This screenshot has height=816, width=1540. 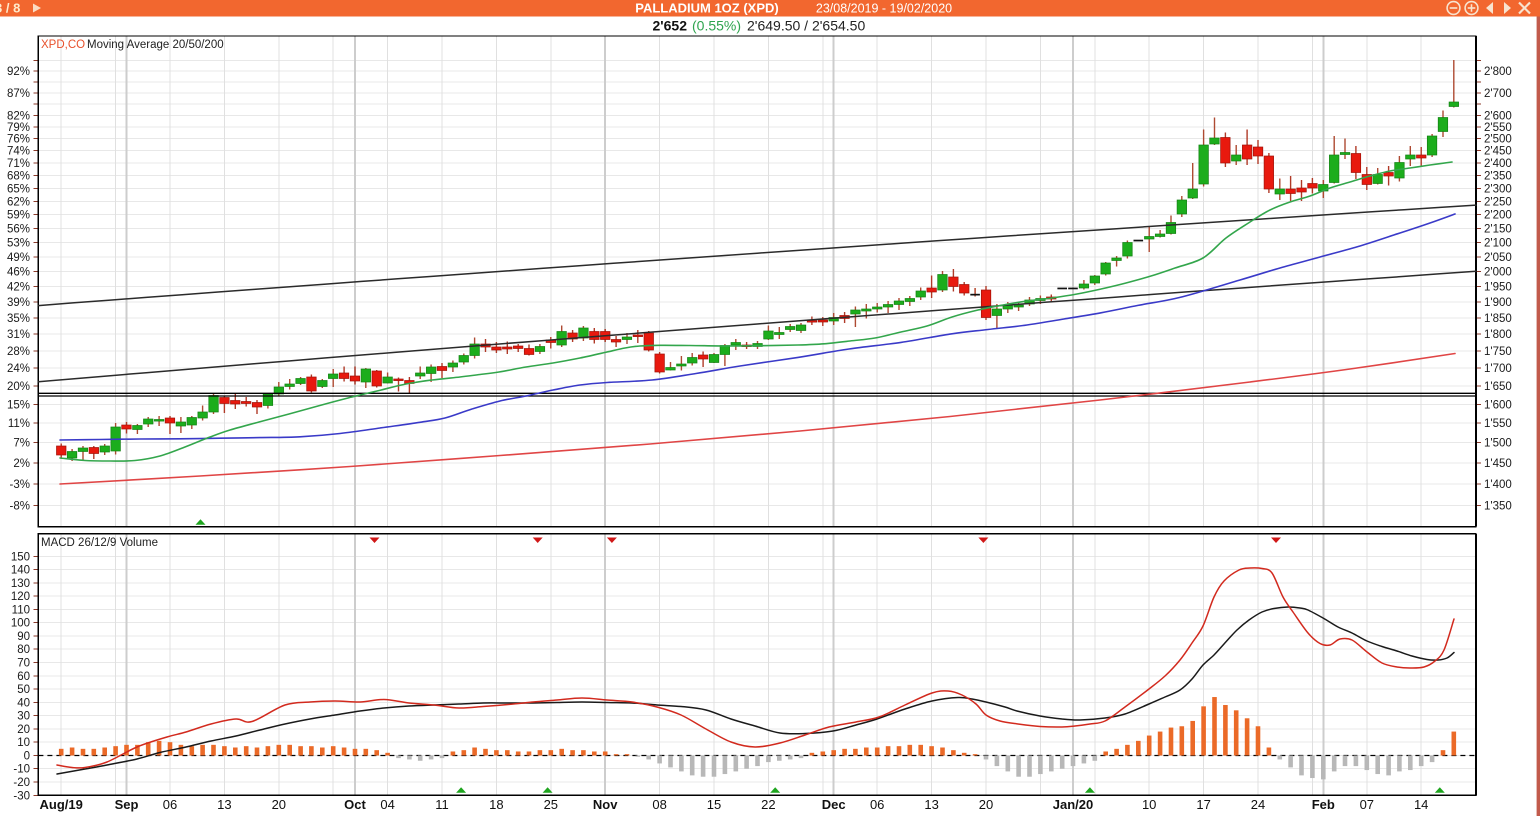 I want to click on svg-text: -10, so click(x=21, y=770).